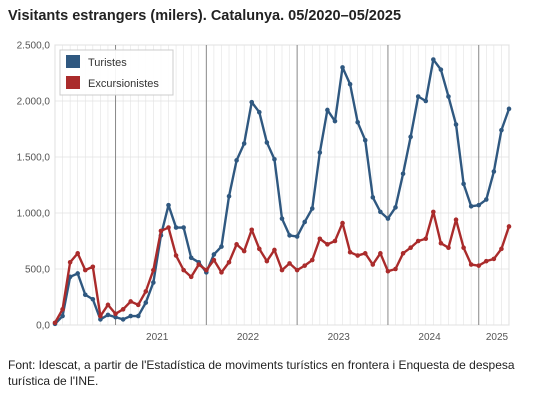 This screenshot has height=400, width=545. I want to click on legend-label-turistes: Turistes, so click(107, 63).